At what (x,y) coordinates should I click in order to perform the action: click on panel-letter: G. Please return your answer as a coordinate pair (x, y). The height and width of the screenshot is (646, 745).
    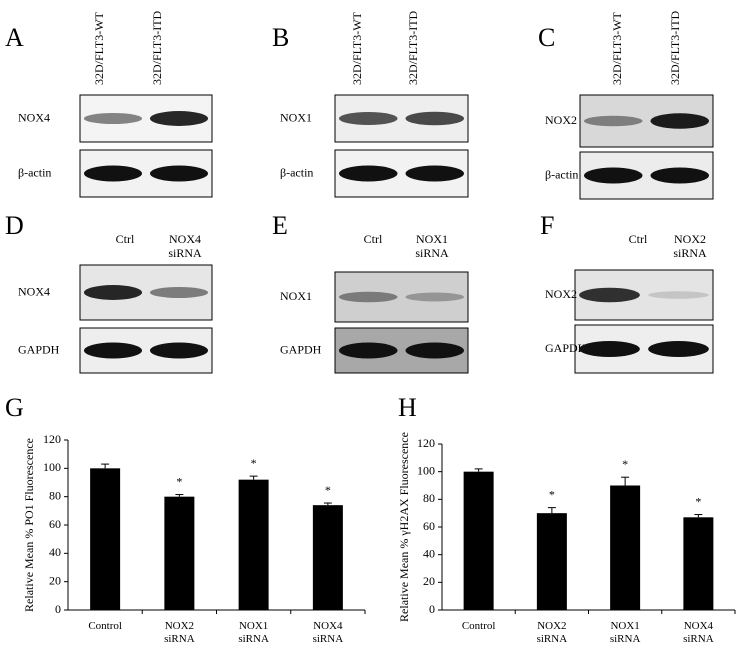
    Looking at the image, I should click on (14, 407).